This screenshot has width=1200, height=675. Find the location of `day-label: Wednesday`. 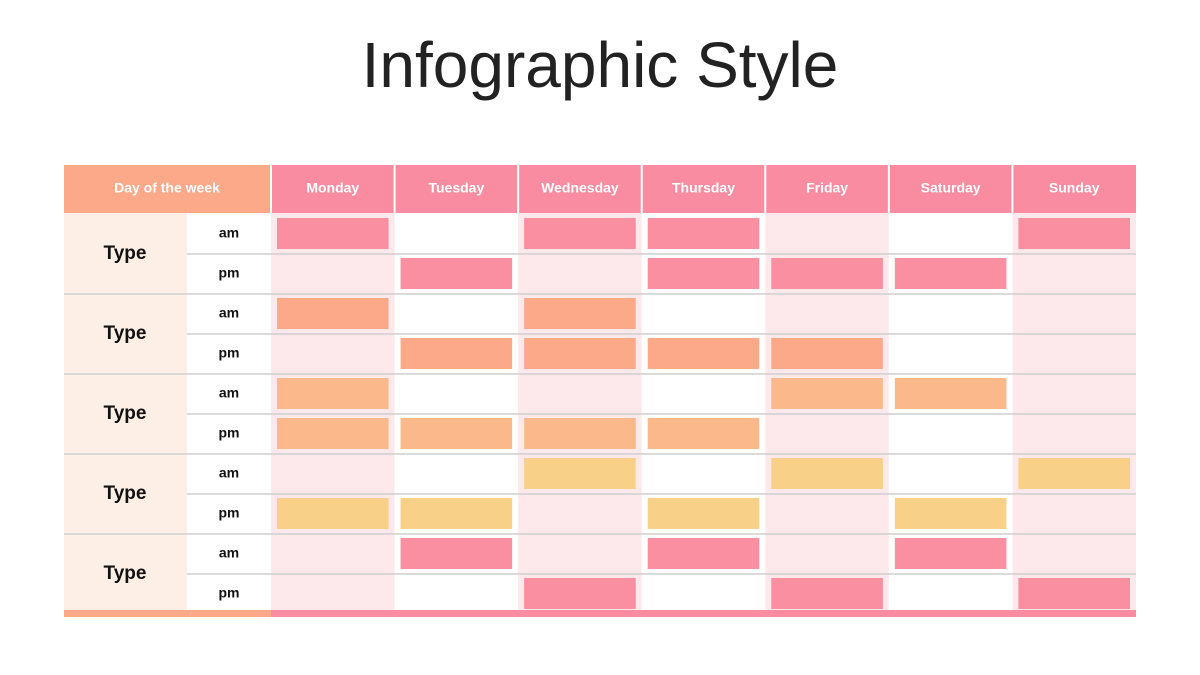

day-label: Wednesday is located at coordinates (580, 188).